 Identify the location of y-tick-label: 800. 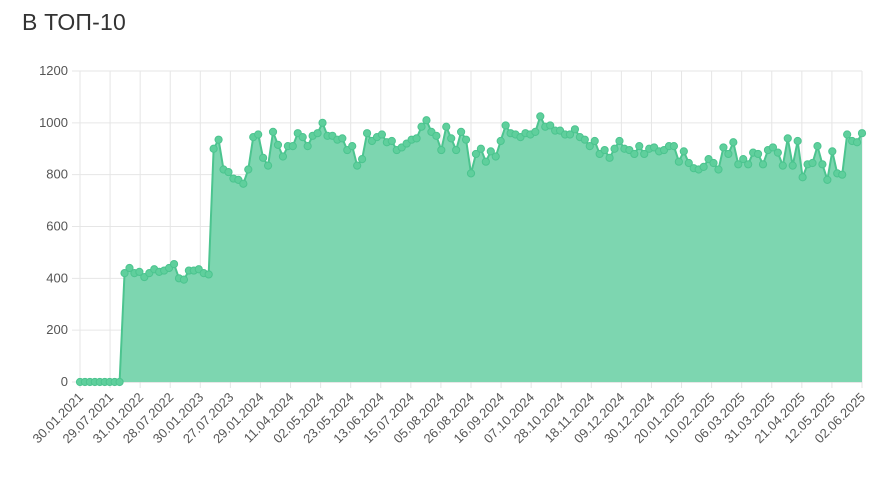
(57, 174).